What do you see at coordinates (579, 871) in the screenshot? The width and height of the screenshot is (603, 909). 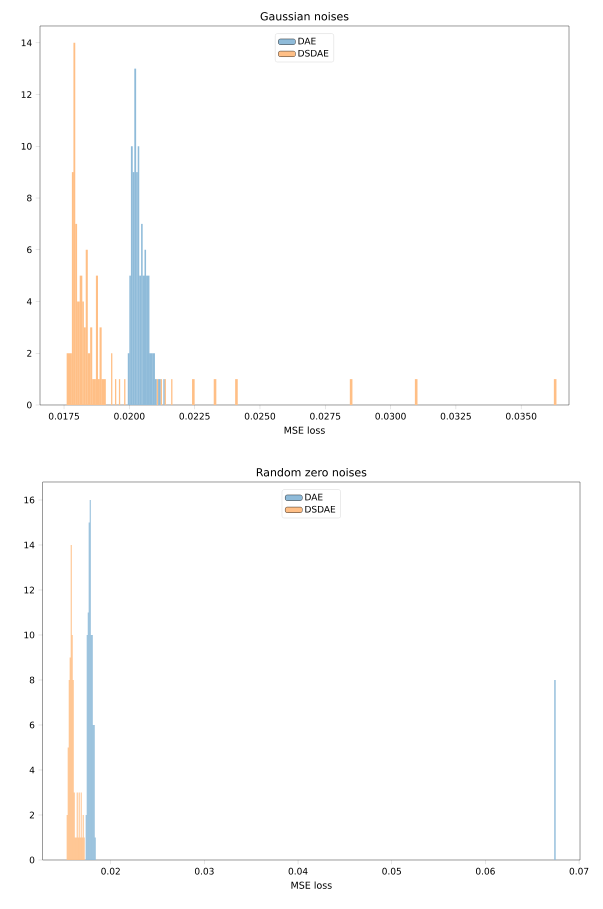 I see `x-tick-label: 0.07` at bounding box center [579, 871].